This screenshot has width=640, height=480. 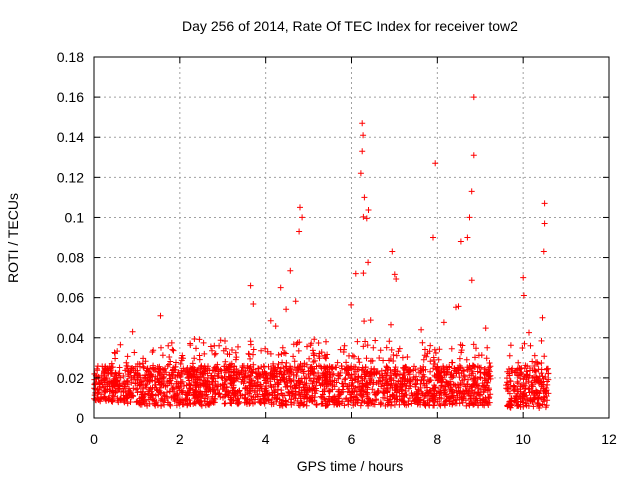 I want to click on y-tick-label: 0, so click(x=80, y=418).